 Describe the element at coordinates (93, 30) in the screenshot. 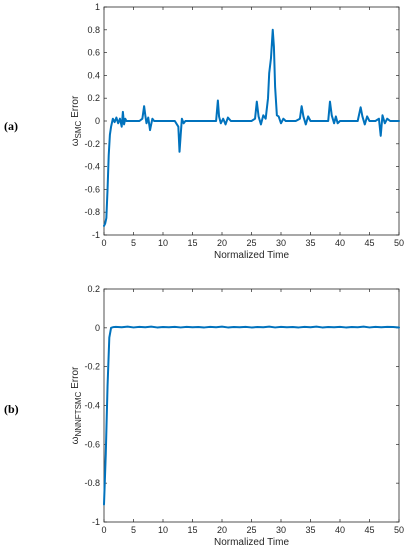

I see `y-tick-label: 0.8` at that location.